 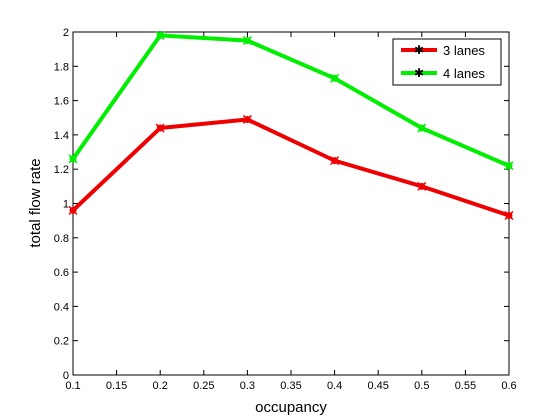 I want to click on y-tick-label: 0.6, so click(x=61, y=273).